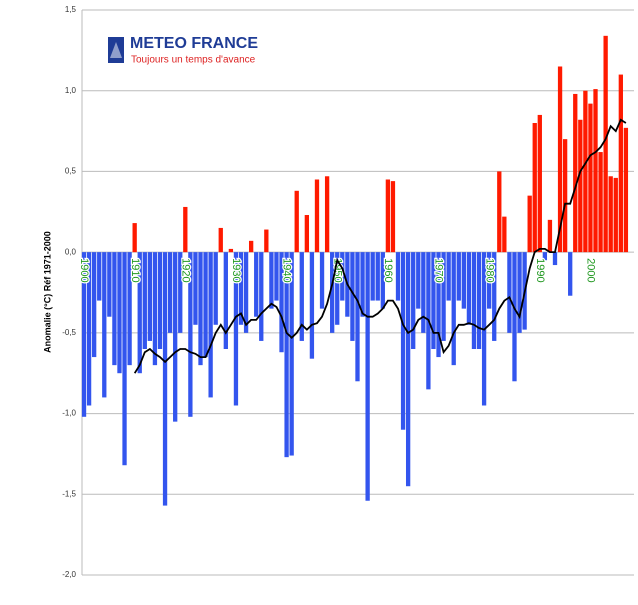  Describe the element at coordinates (84, 270) in the screenshot. I see `x-tick-label: 1900` at that location.